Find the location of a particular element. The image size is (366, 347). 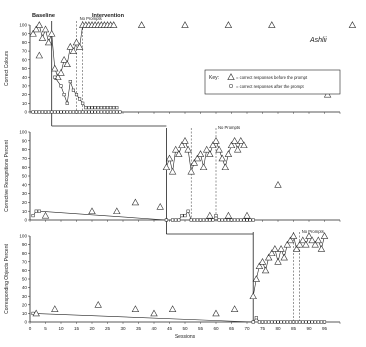

x-tick-label: 5 is located at coordinates (45, 328).